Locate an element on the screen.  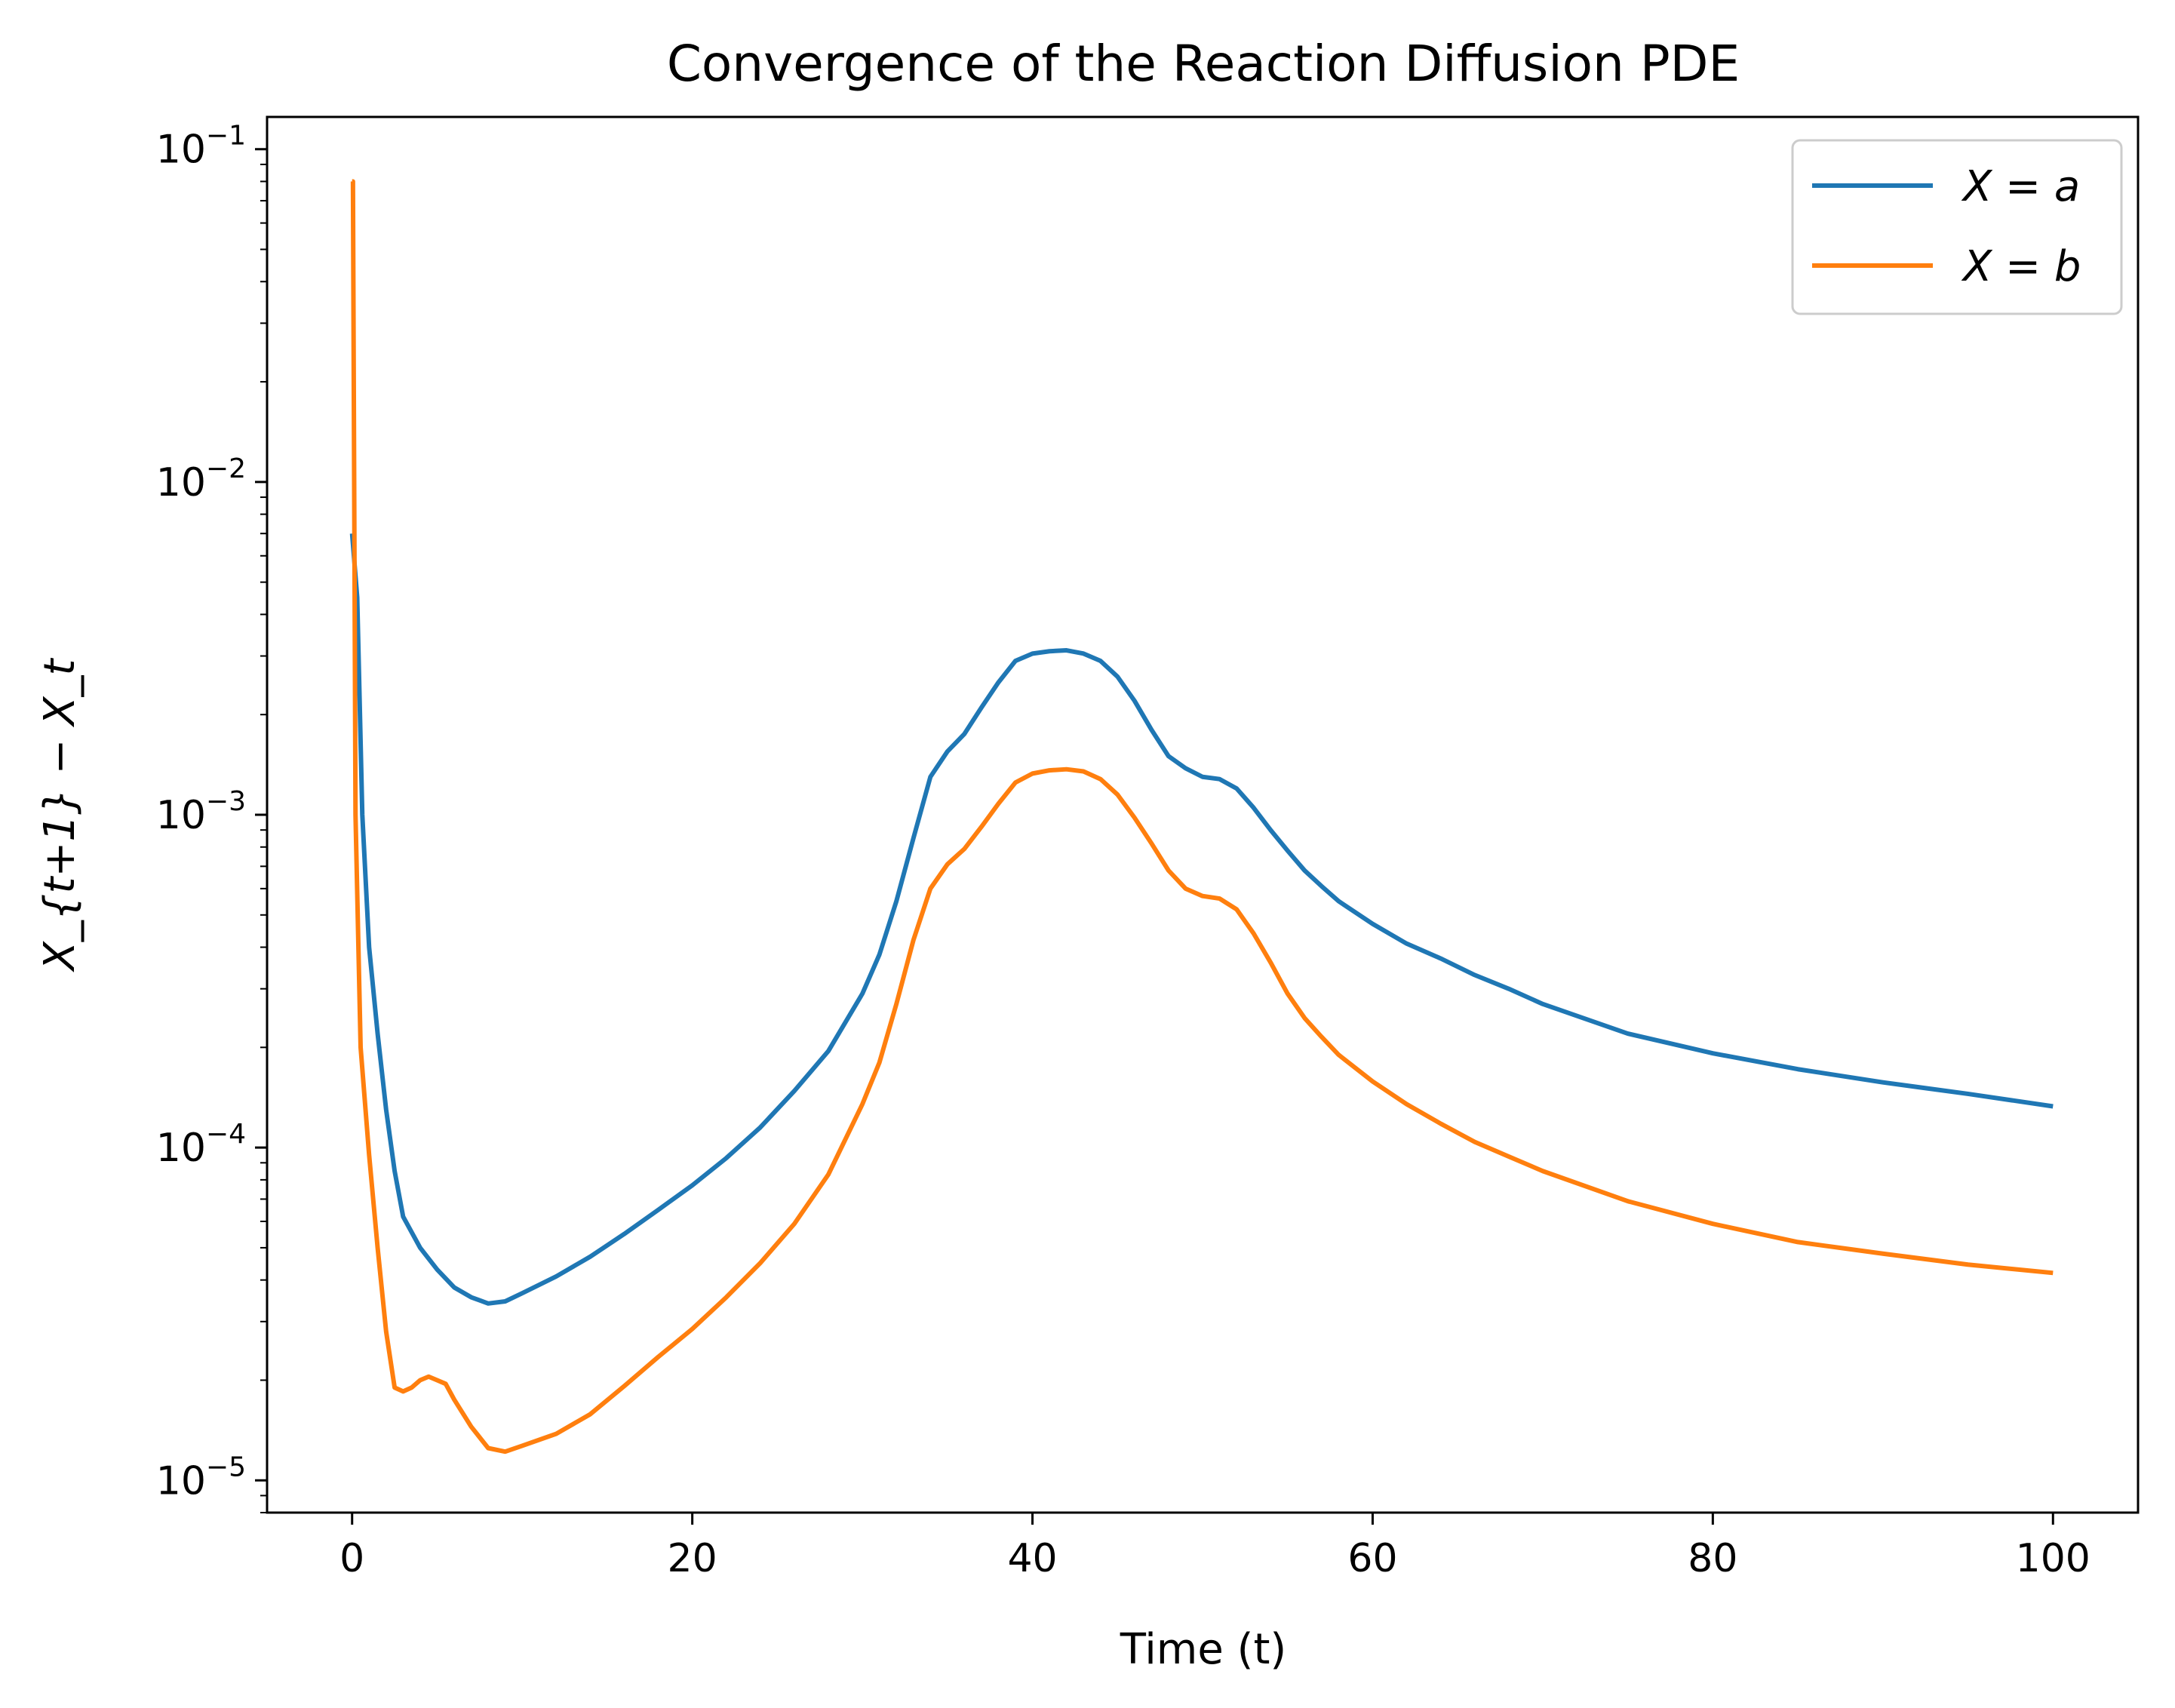
y-tick-label: 10⁻³ is located at coordinates (201, 812).